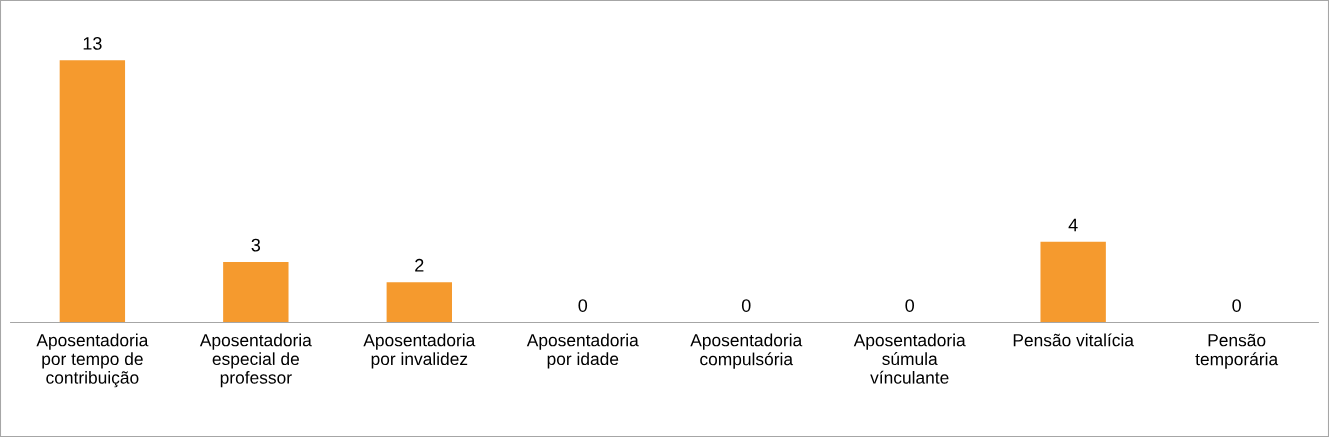 This screenshot has height=437, width=1329. I want to click on data-label: 13, so click(92, 43).